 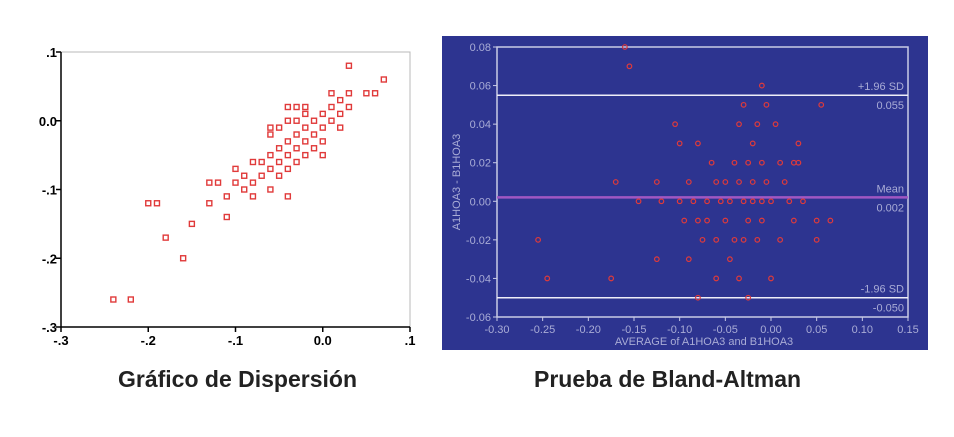 What do you see at coordinates (816, 330) in the screenshot?
I see `ba-x-tick-label: 0.05` at bounding box center [816, 330].